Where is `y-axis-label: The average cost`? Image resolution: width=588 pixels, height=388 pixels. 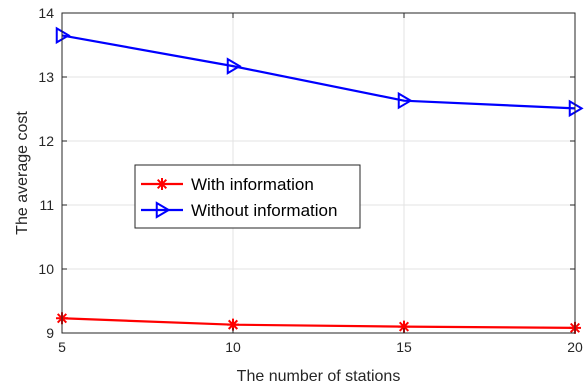 y-axis-label: The average cost is located at coordinates (22, 173).